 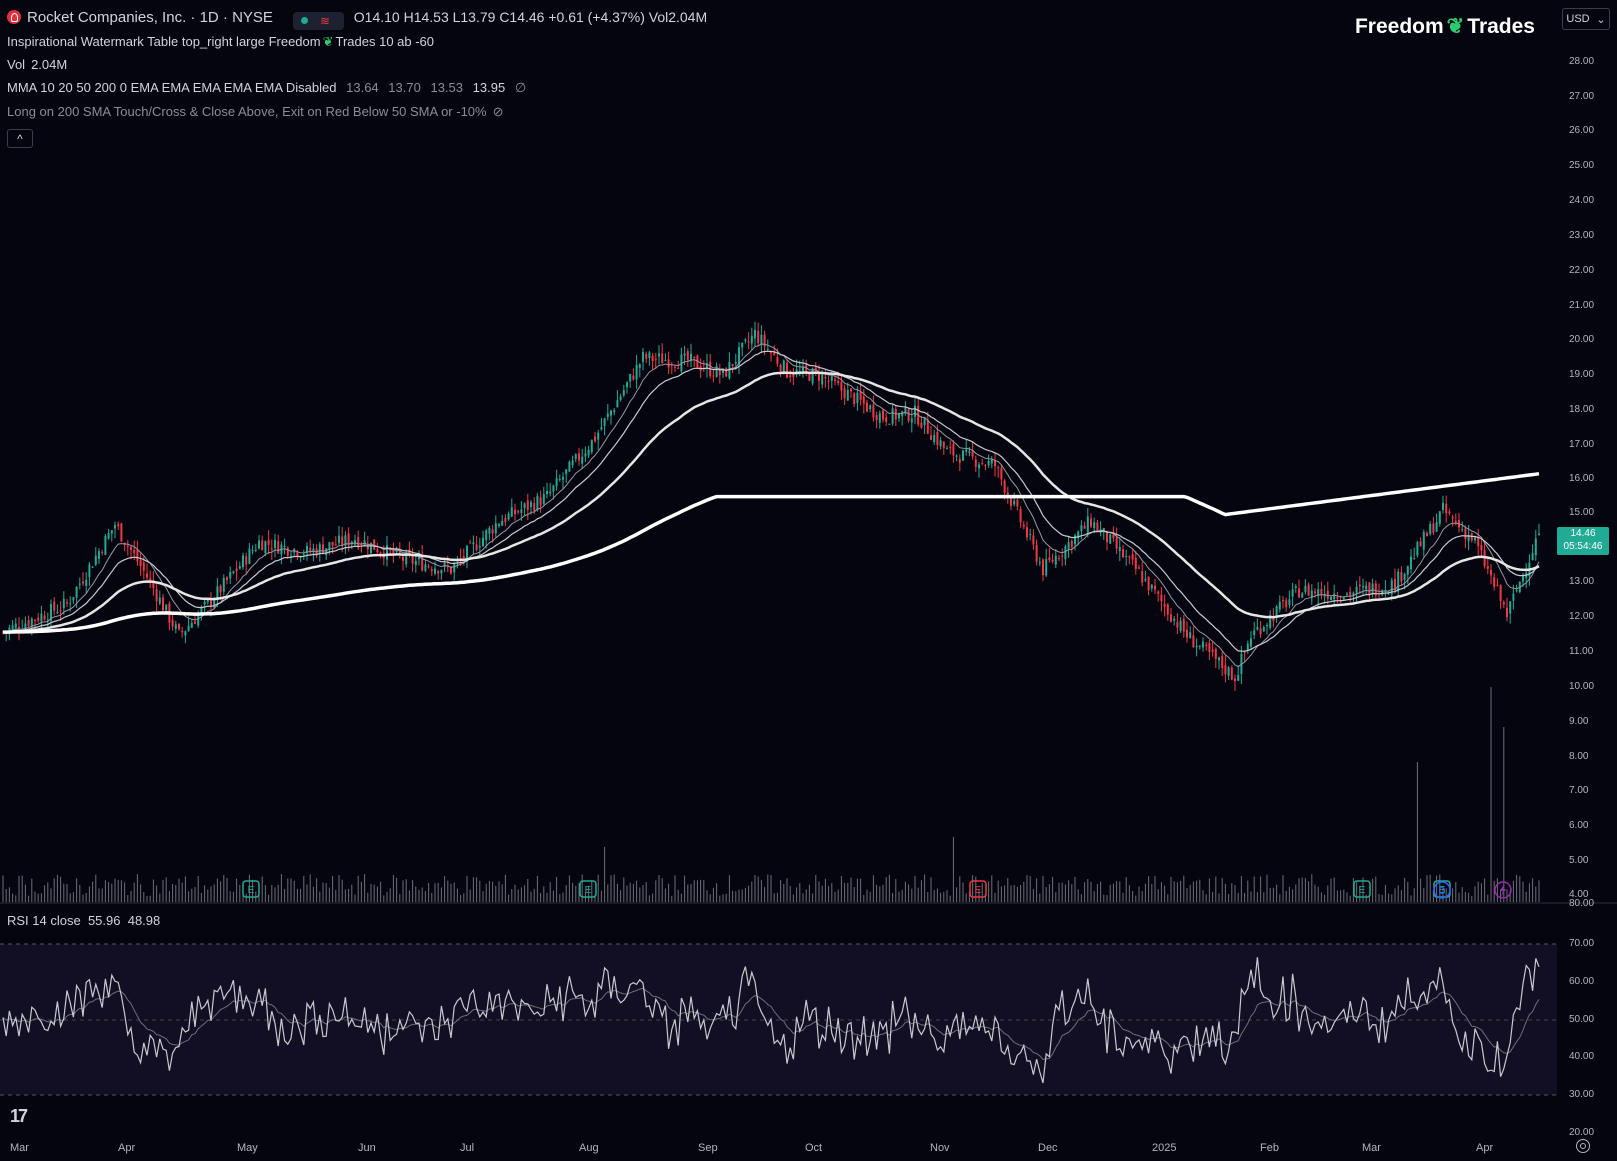 I want to click on svg-text: D, so click(x=1441, y=891).